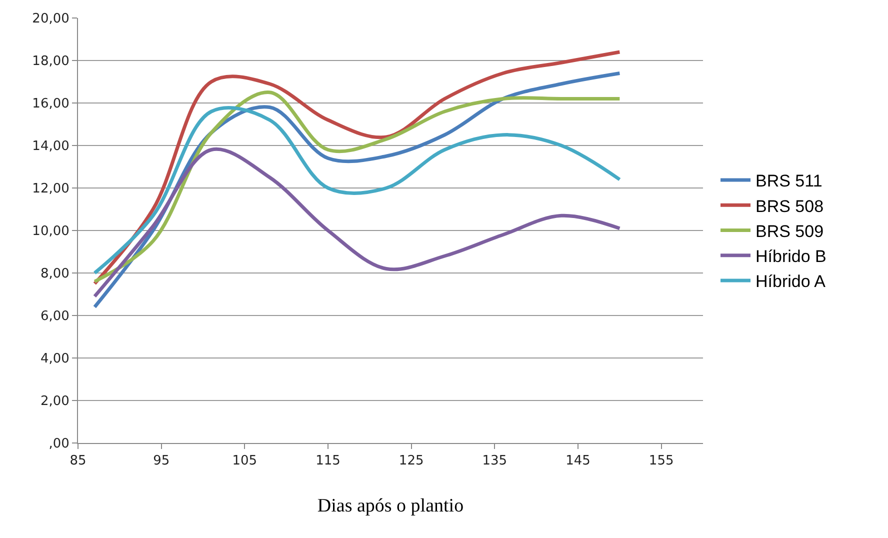  I want to click on legend-label: Híbrido A, so click(791, 282).